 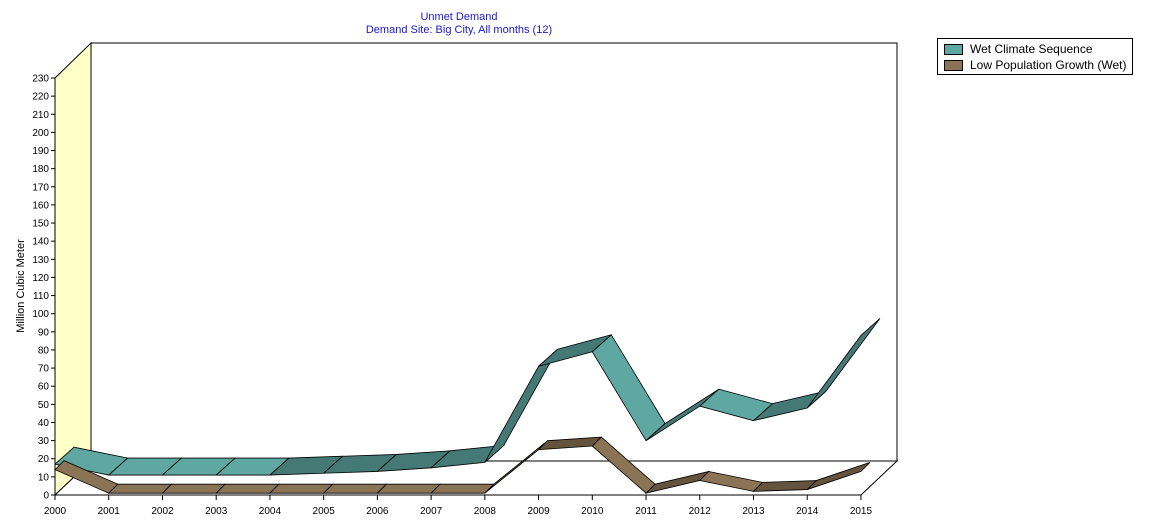 What do you see at coordinates (40, 115) in the screenshot?
I see `y-tick-label: 210` at bounding box center [40, 115].